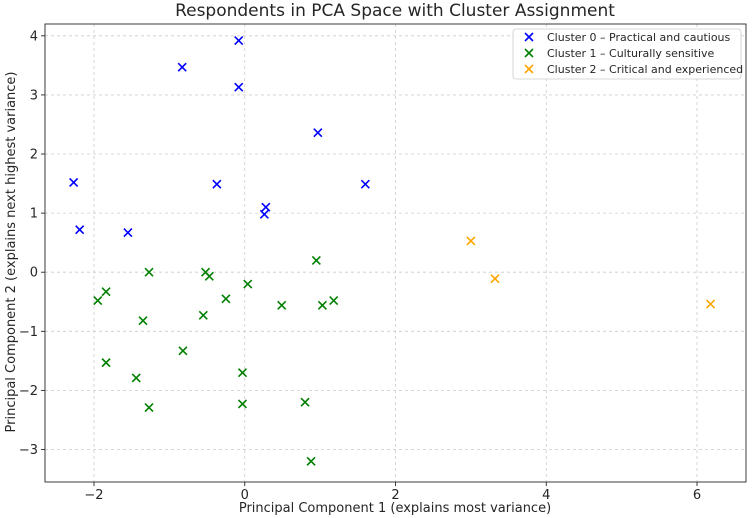 Image resolution: width=755 pixels, height=518 pixels. Describe the element at coordinates (697, 495) in the screenshot. I see `x-tick-label: 6` at that location.